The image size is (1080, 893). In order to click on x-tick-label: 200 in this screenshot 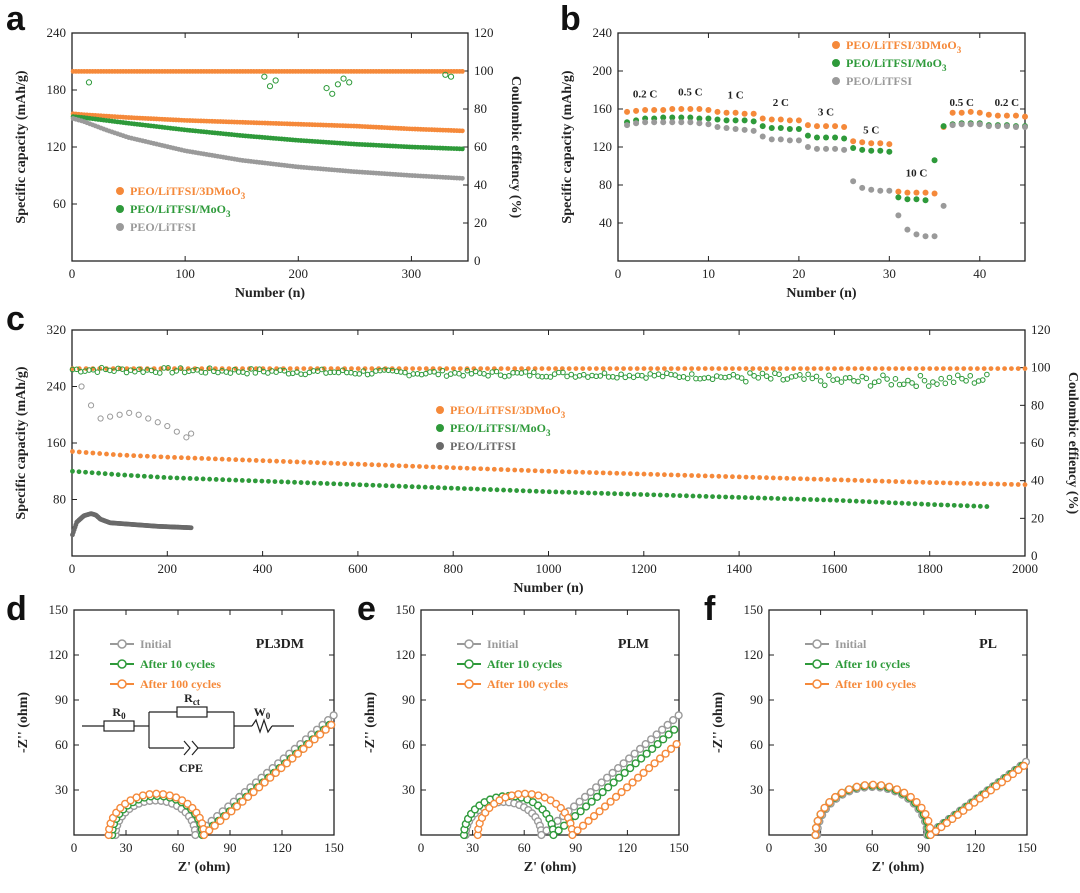, I will do `click(168, 568)`.